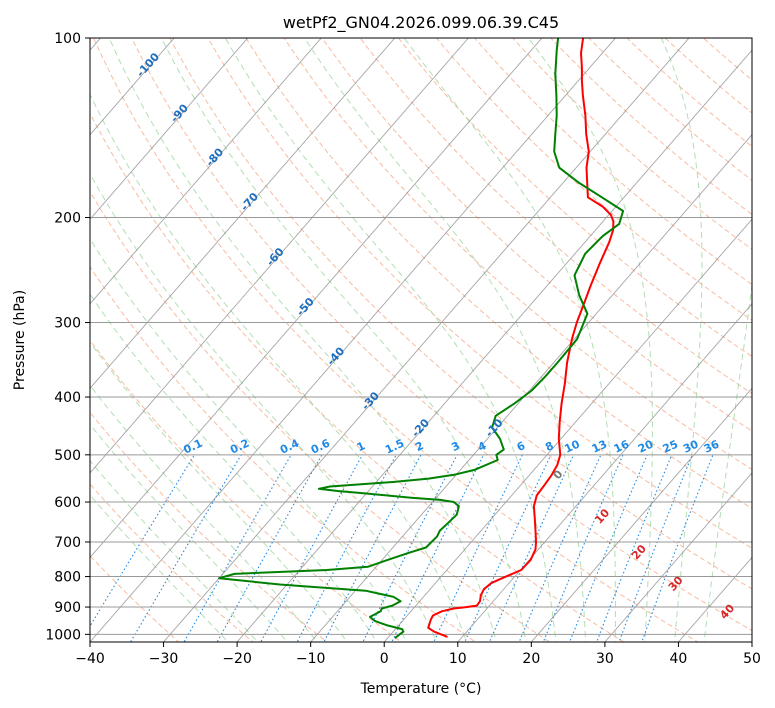 This screenshot has width=775, height=708. What do you see at coordinates (670, 447) in the screenshot?
I see `mixing-ratio-label: 25` at bounding box center [670, 447].